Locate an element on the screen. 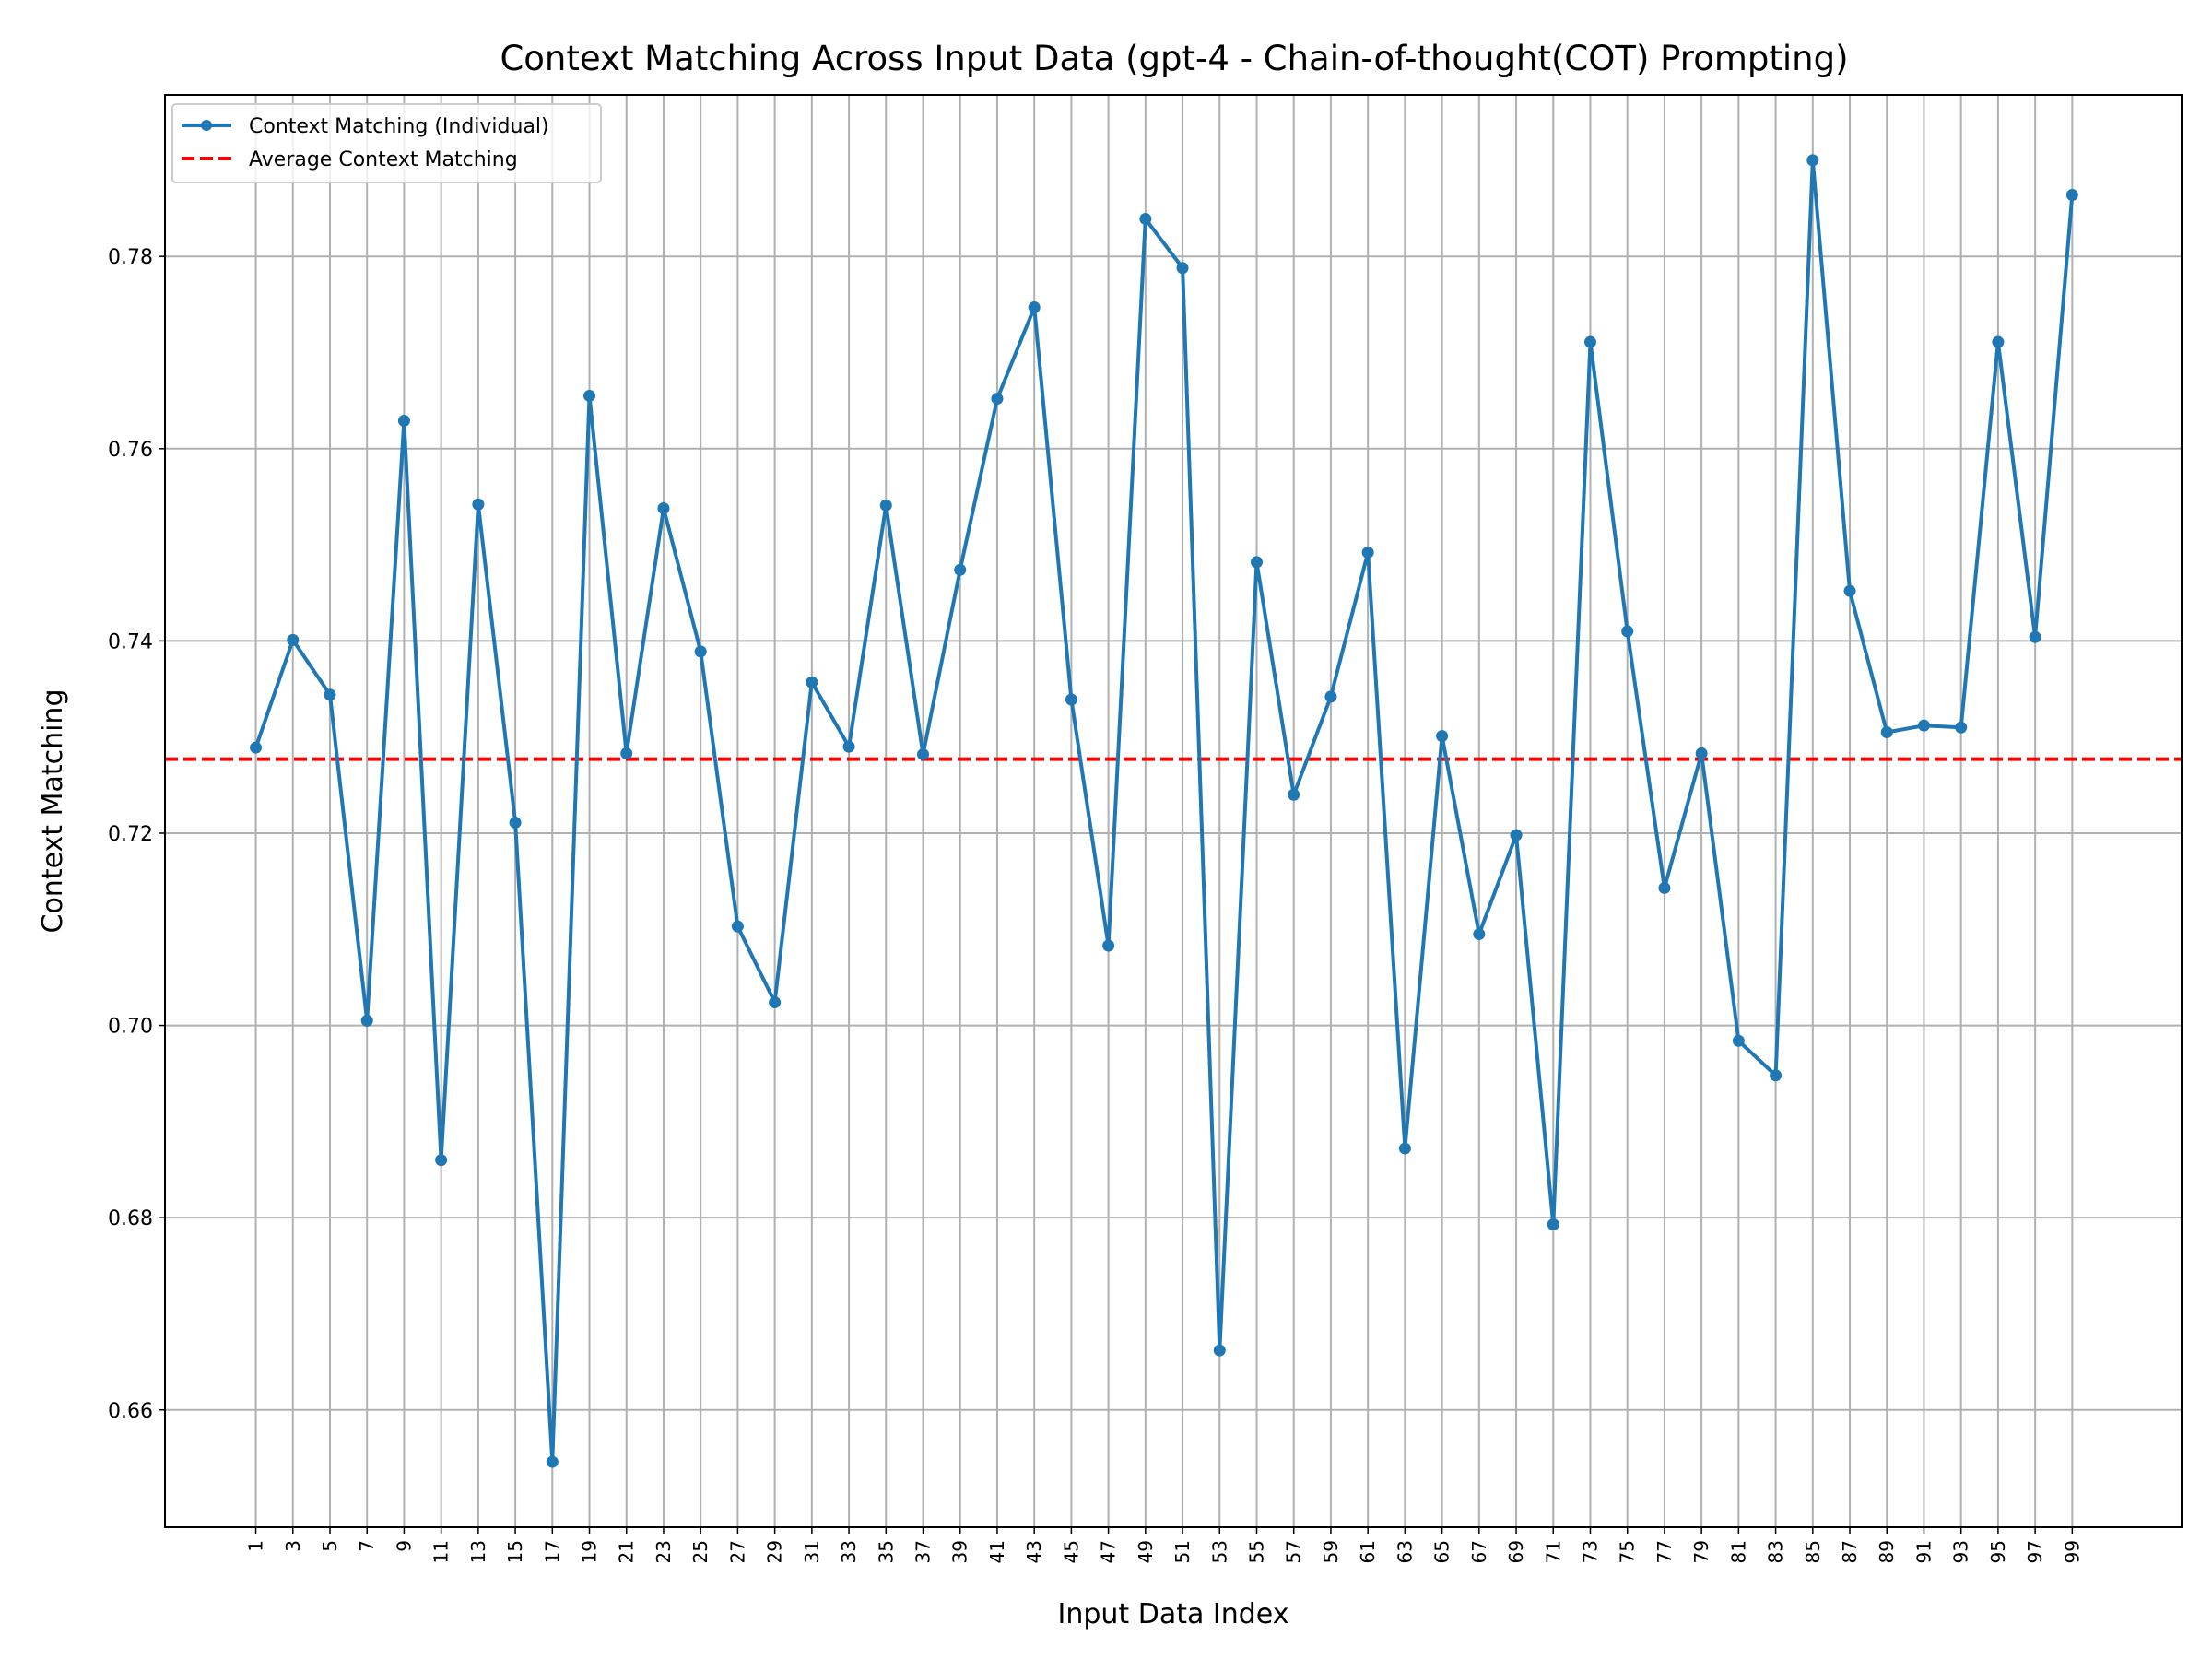  x-tick-label: 13 is located at coordinates (478, 1551).